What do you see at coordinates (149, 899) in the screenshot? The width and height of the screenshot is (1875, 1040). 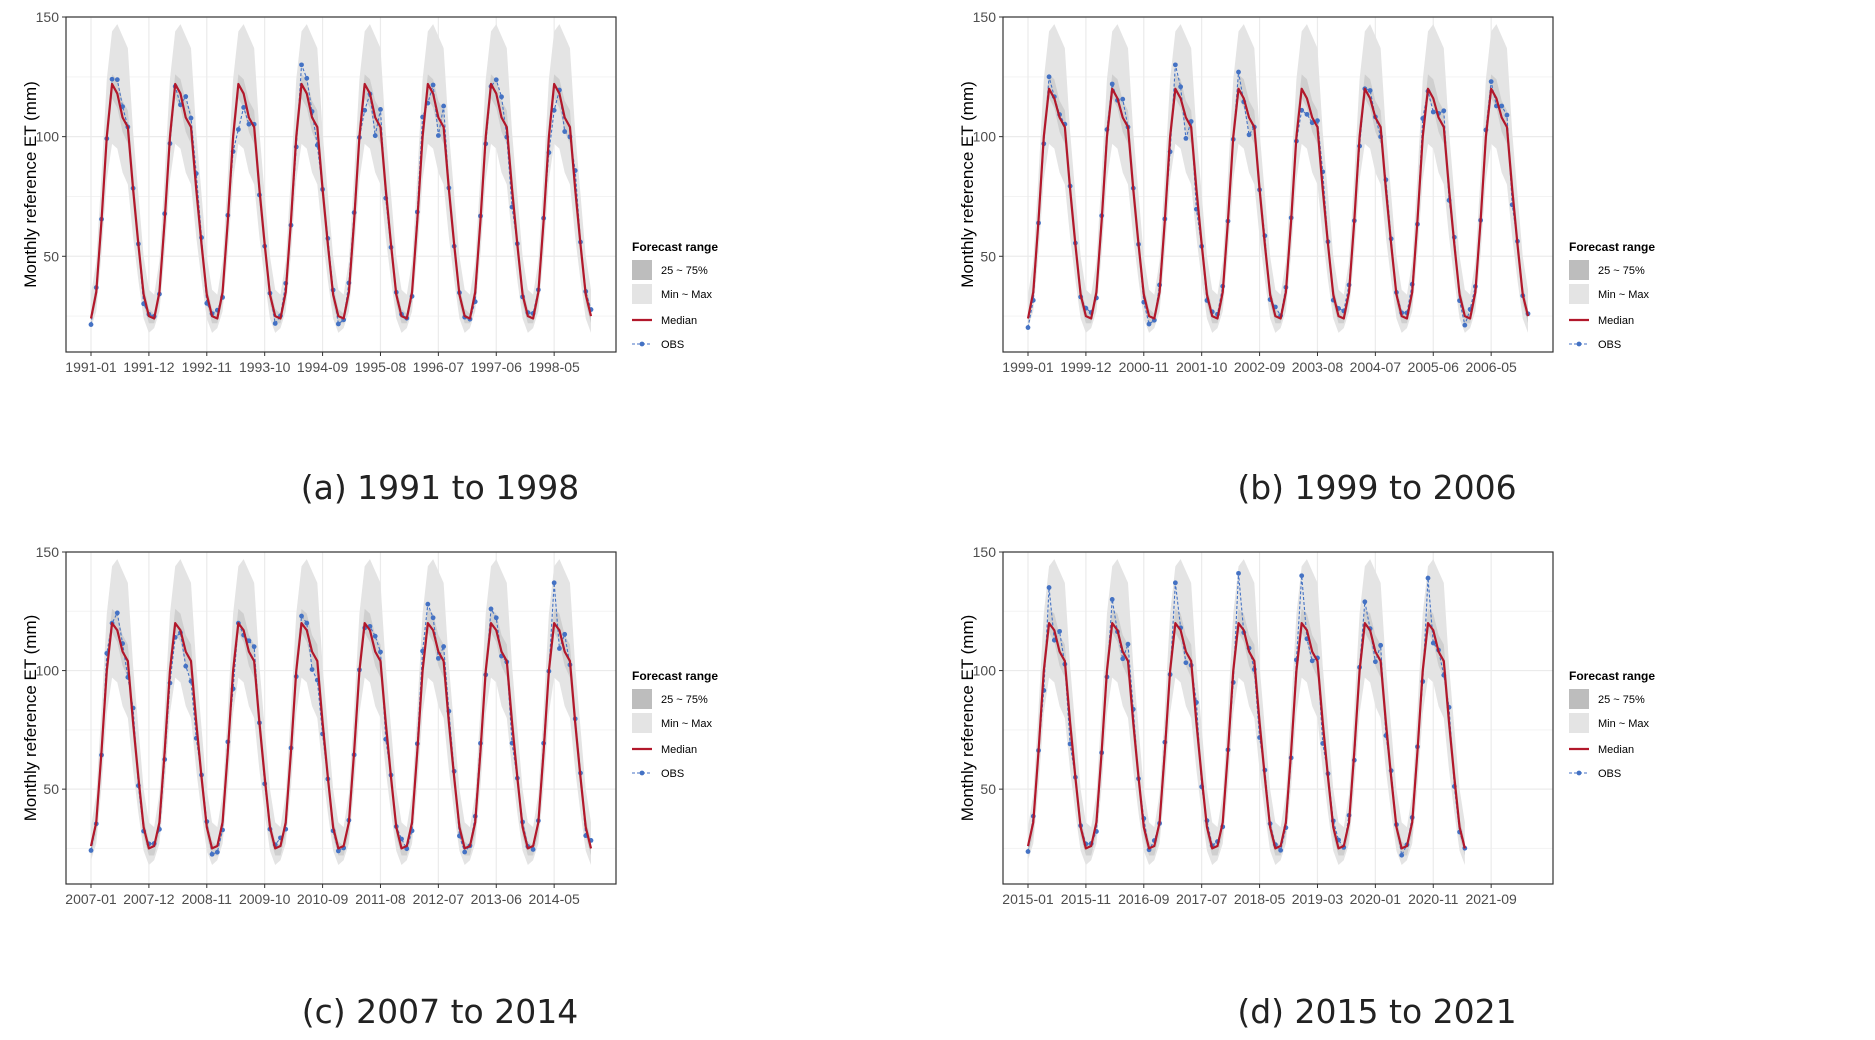 I see `x-tick-label: 2007-12` at bounding box center [149, 899].